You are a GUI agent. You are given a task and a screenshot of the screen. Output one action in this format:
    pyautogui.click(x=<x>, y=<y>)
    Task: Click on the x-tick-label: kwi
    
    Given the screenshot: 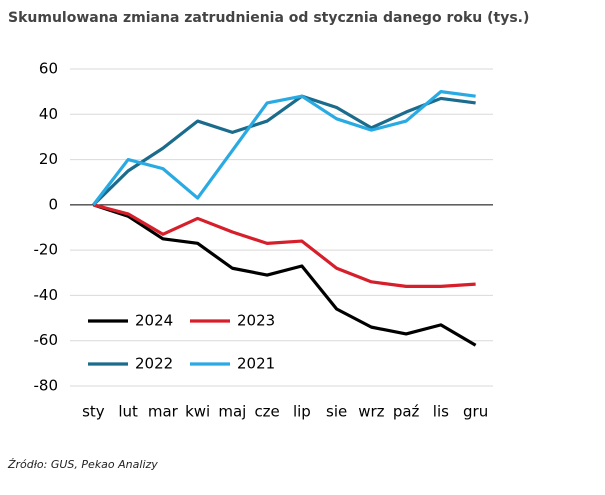 What is the action you would take?
    pyautogui.click(x=197, y=412)
    